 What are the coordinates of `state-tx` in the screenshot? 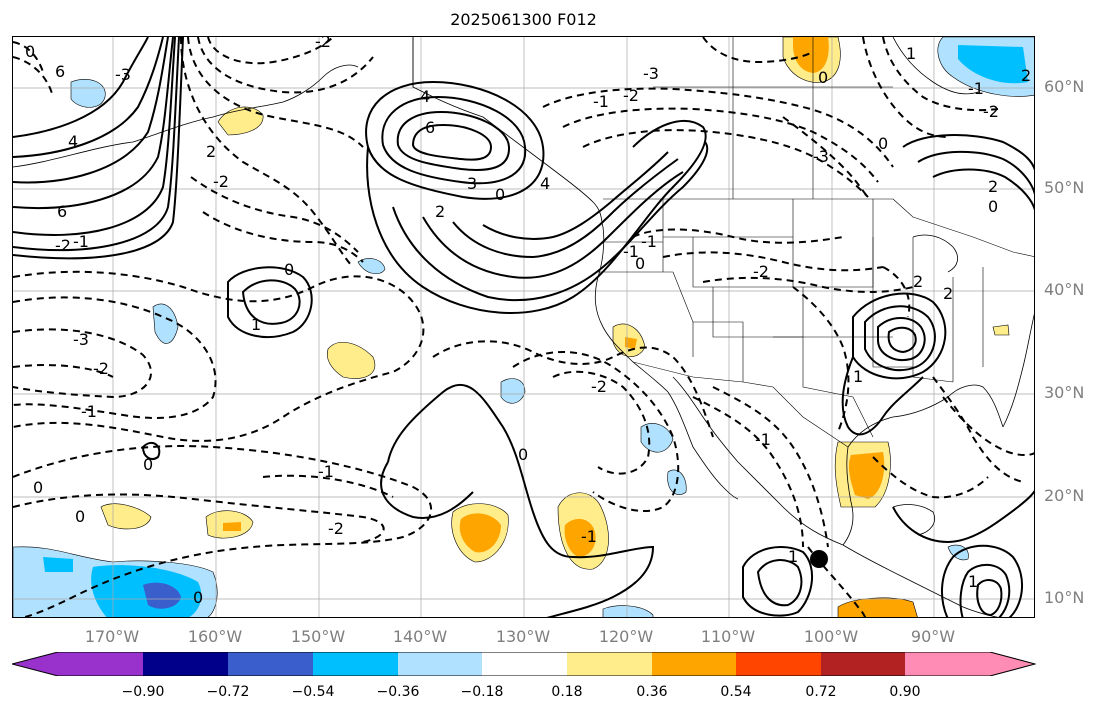 It's located at (823, 387).